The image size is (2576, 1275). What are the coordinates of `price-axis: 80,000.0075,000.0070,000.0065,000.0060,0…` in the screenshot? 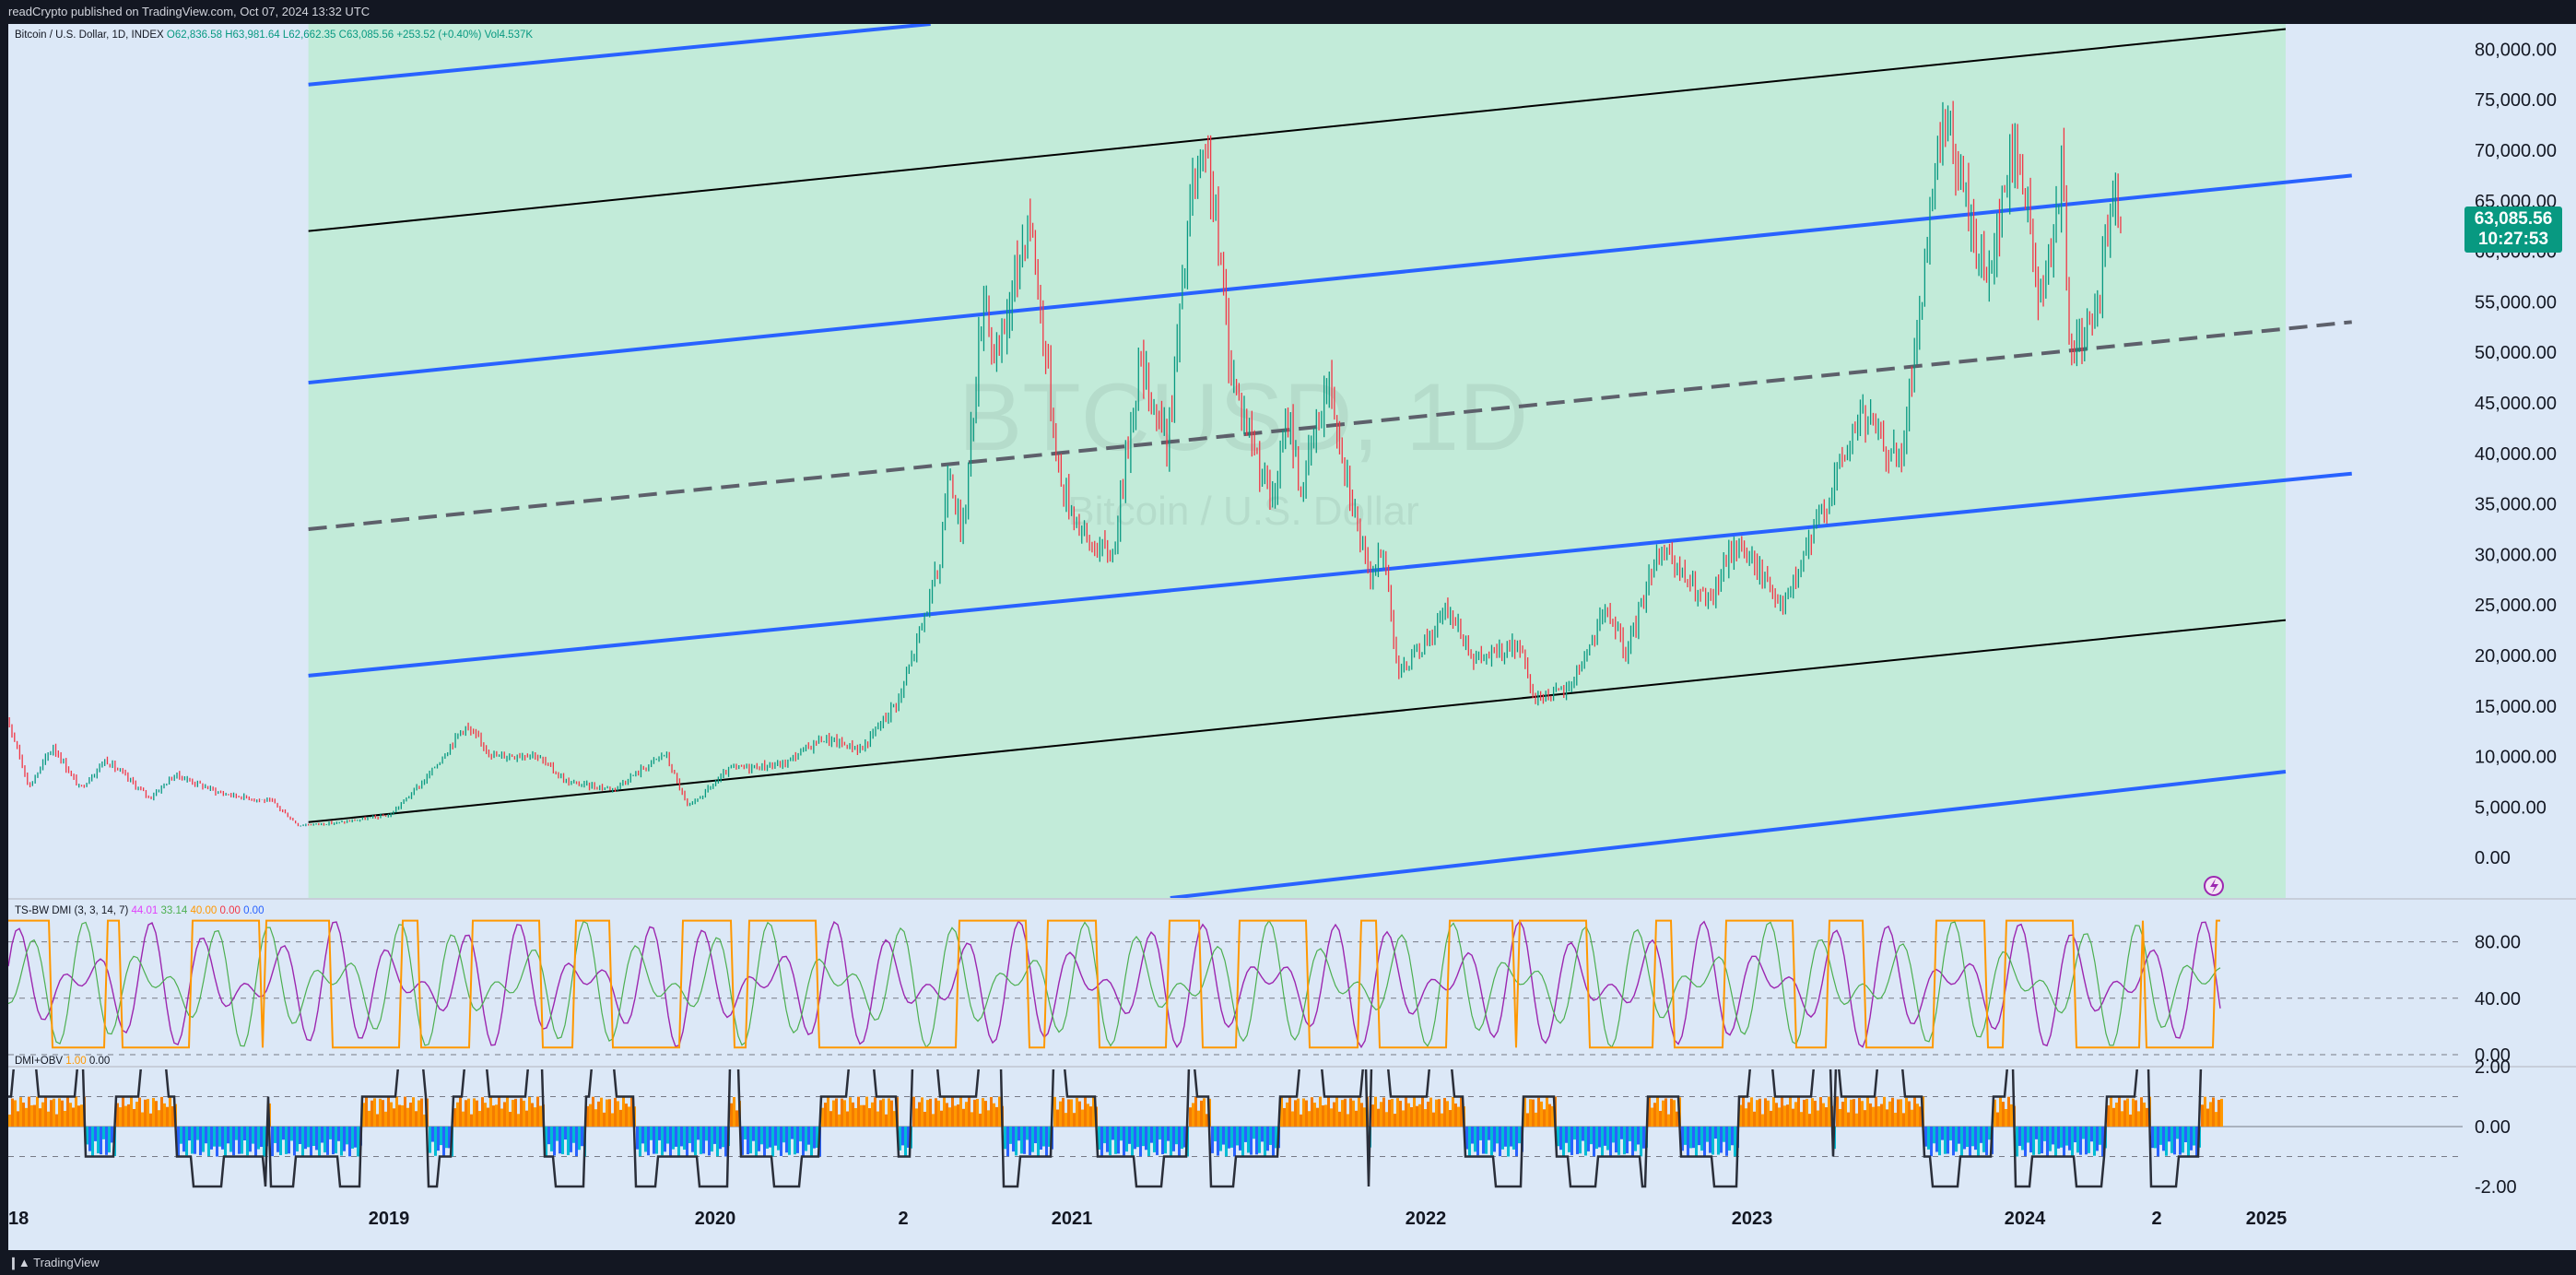 It's located at (2516, 454).